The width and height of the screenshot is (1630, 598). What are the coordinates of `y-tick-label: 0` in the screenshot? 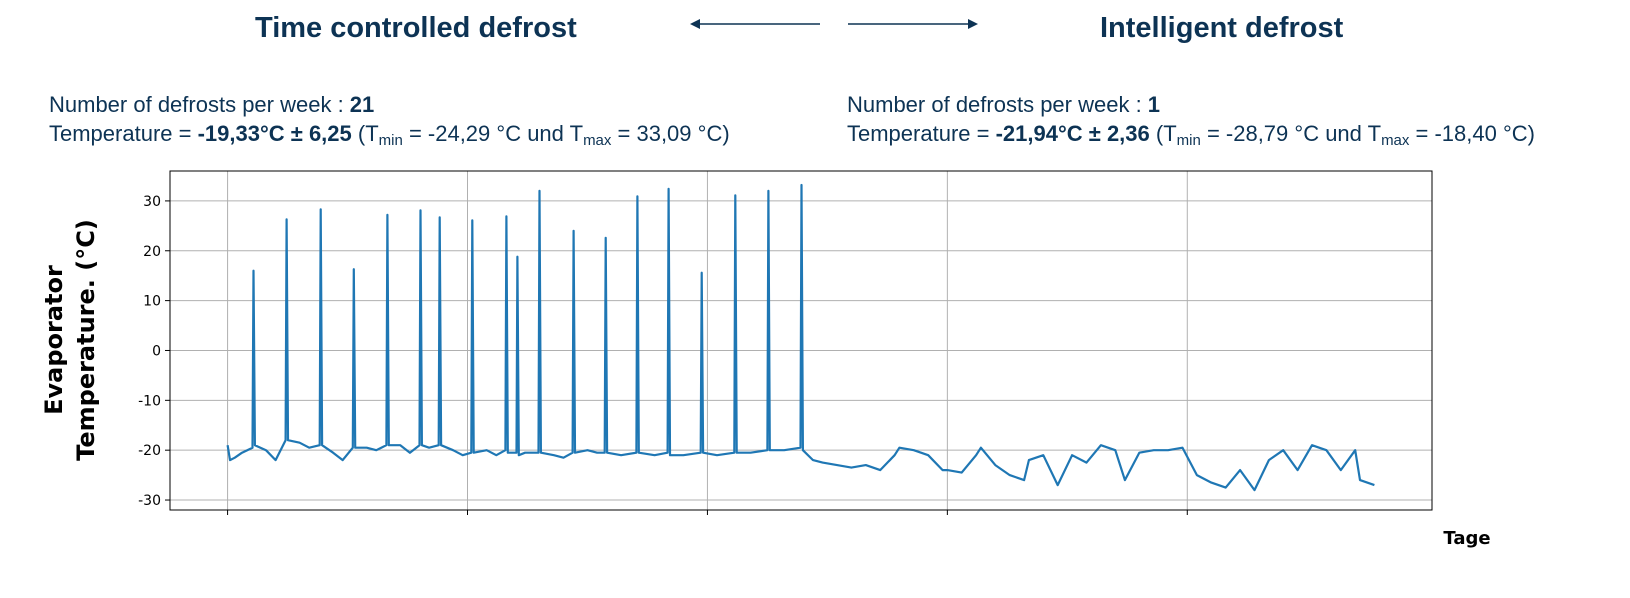 It's located at (156, 351).